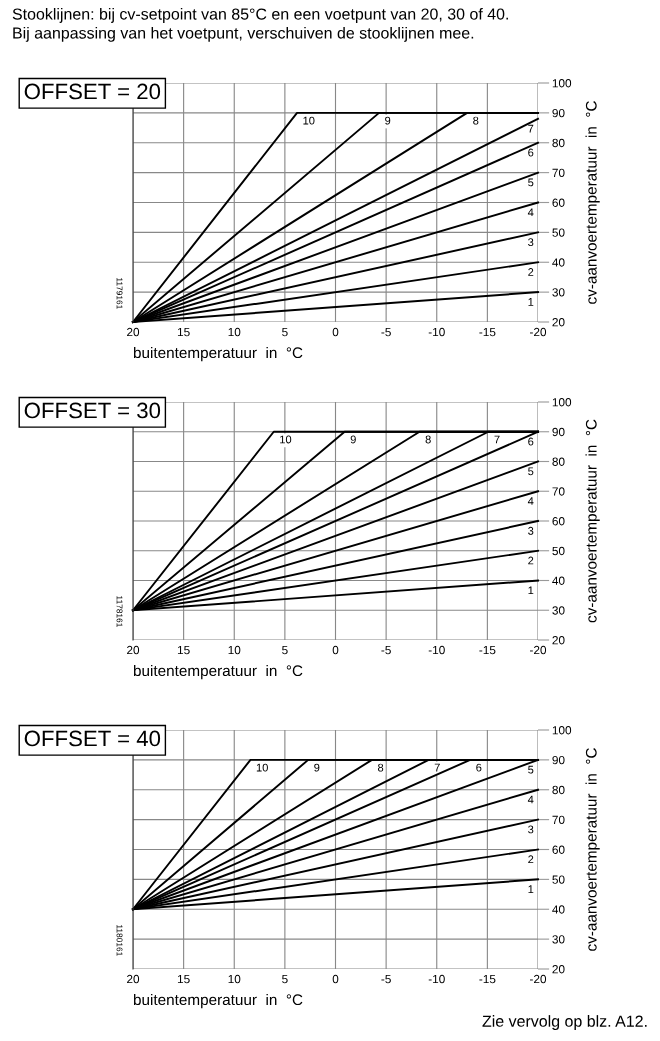 This screenshot has width=660, height=1041. I want to click on chart-title: OFFSET = 30, so click(92, 410).